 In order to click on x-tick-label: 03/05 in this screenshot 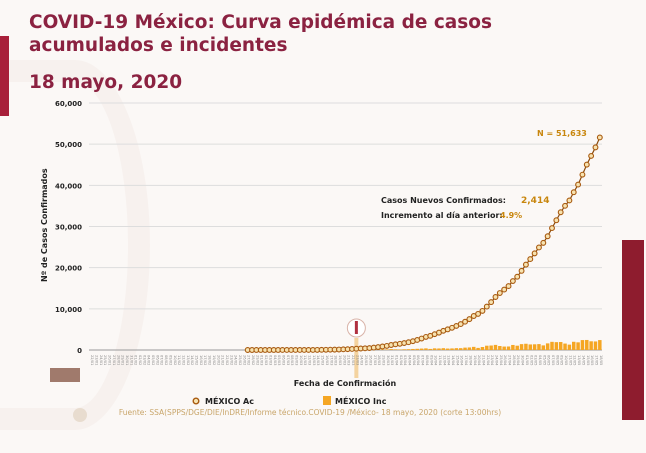, I will do `click(536, 360)`.